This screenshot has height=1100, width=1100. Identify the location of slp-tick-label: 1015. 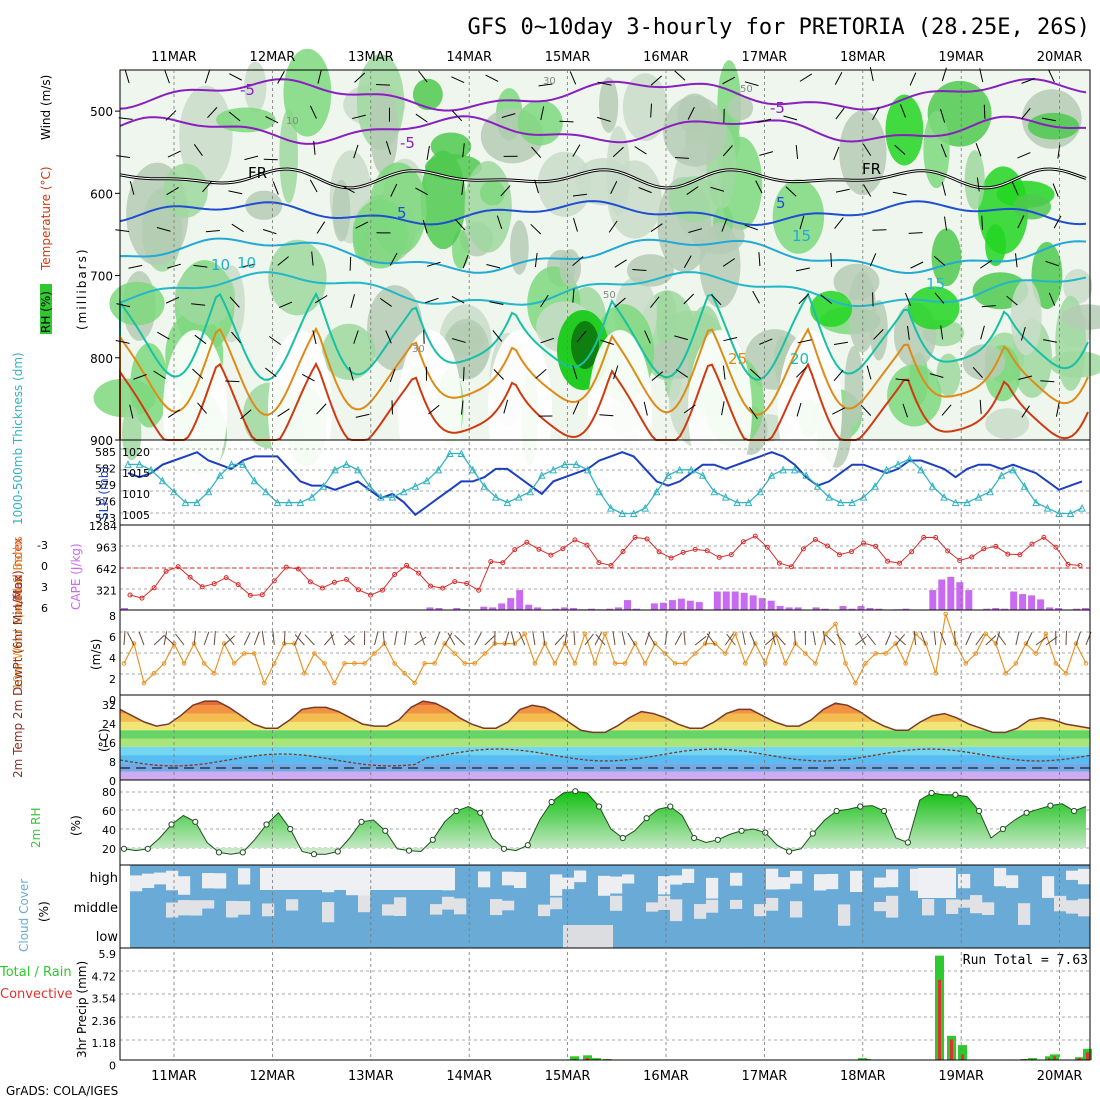
(136, 473).